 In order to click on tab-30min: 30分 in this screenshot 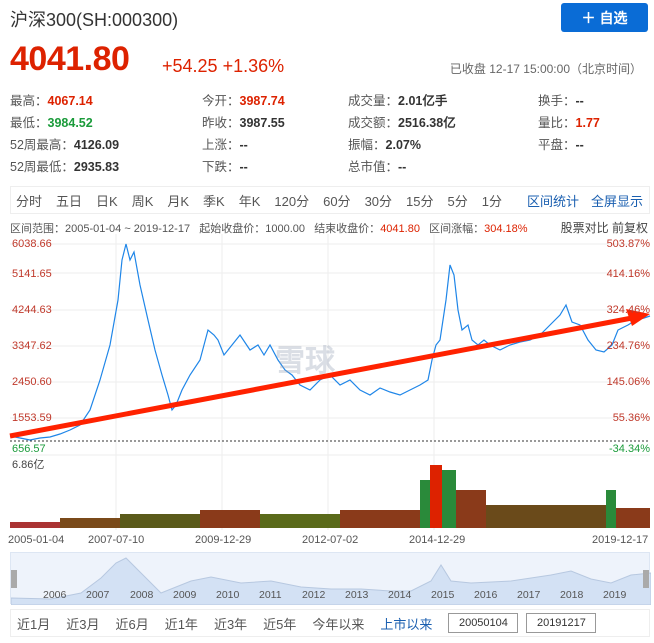, I will do `click(378, 201)`.